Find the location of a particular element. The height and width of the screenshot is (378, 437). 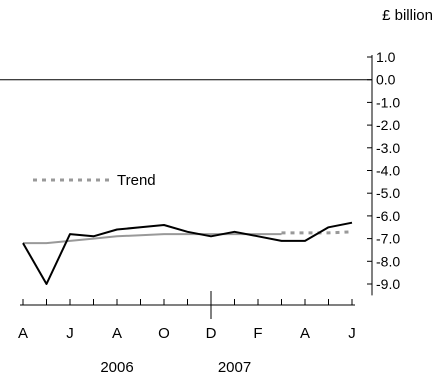

y-tick-label: -7.0 is located at coordinates (388, 239).